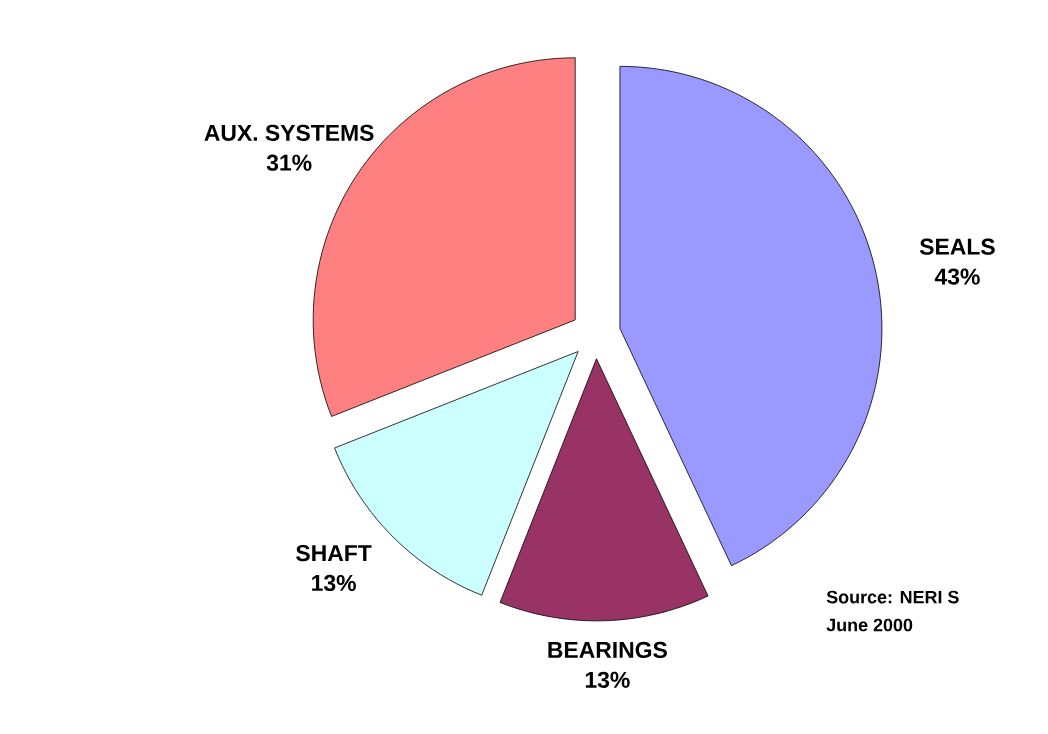 Image resolution: width=1048 pixels, height=734 pixels. I want to click on slice-label: AUX. SYSTEMS, so click(289, 132).